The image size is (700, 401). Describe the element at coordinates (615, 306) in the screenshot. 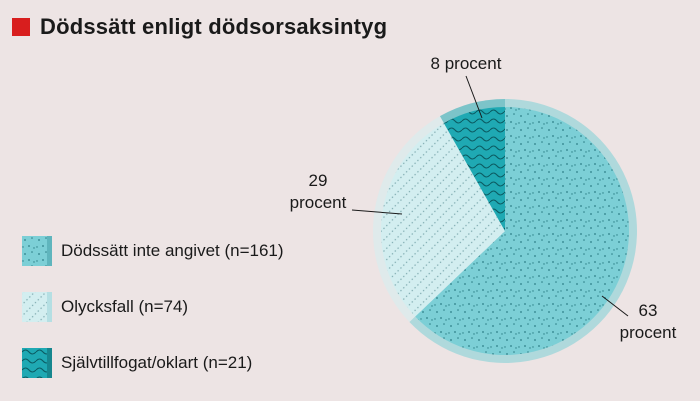

I see `leader-line-not-specified` at that location.